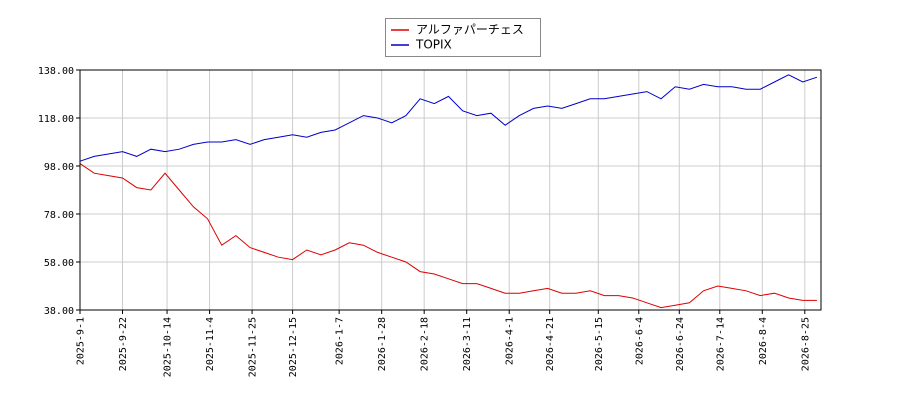 The height and width of the screenshot is (400, 900). I want to click on x-tick-label: 2026-4-1, so click(510, 341).